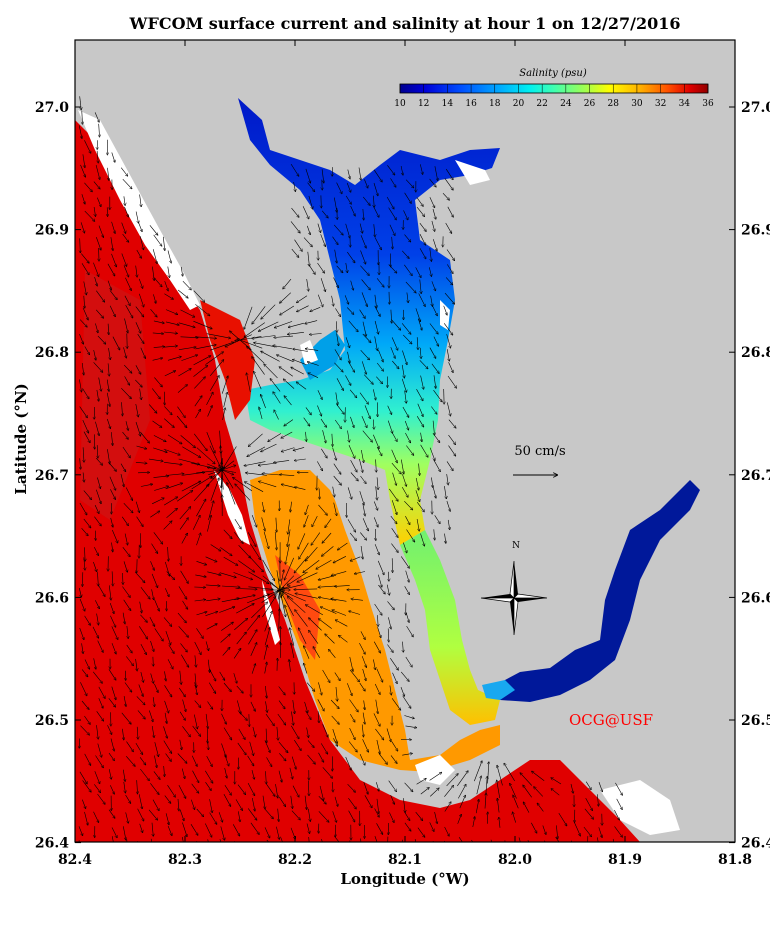  What do you see at coordinates (21, 439) in the screenshot?
I see `y-axis-label: Latitude (°N)` at bounding box center [21, 439].